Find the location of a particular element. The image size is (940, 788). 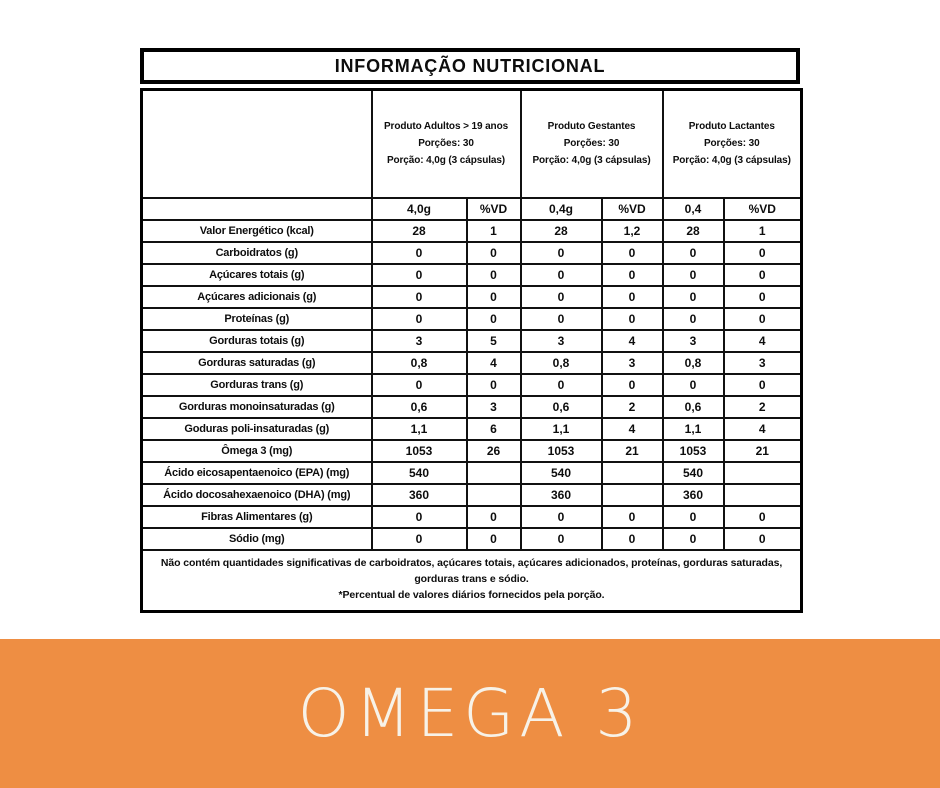

amount-header-row: 4,0g %VD 0,4g %VD 0,4 %VD is located at coordinates (471, 208).